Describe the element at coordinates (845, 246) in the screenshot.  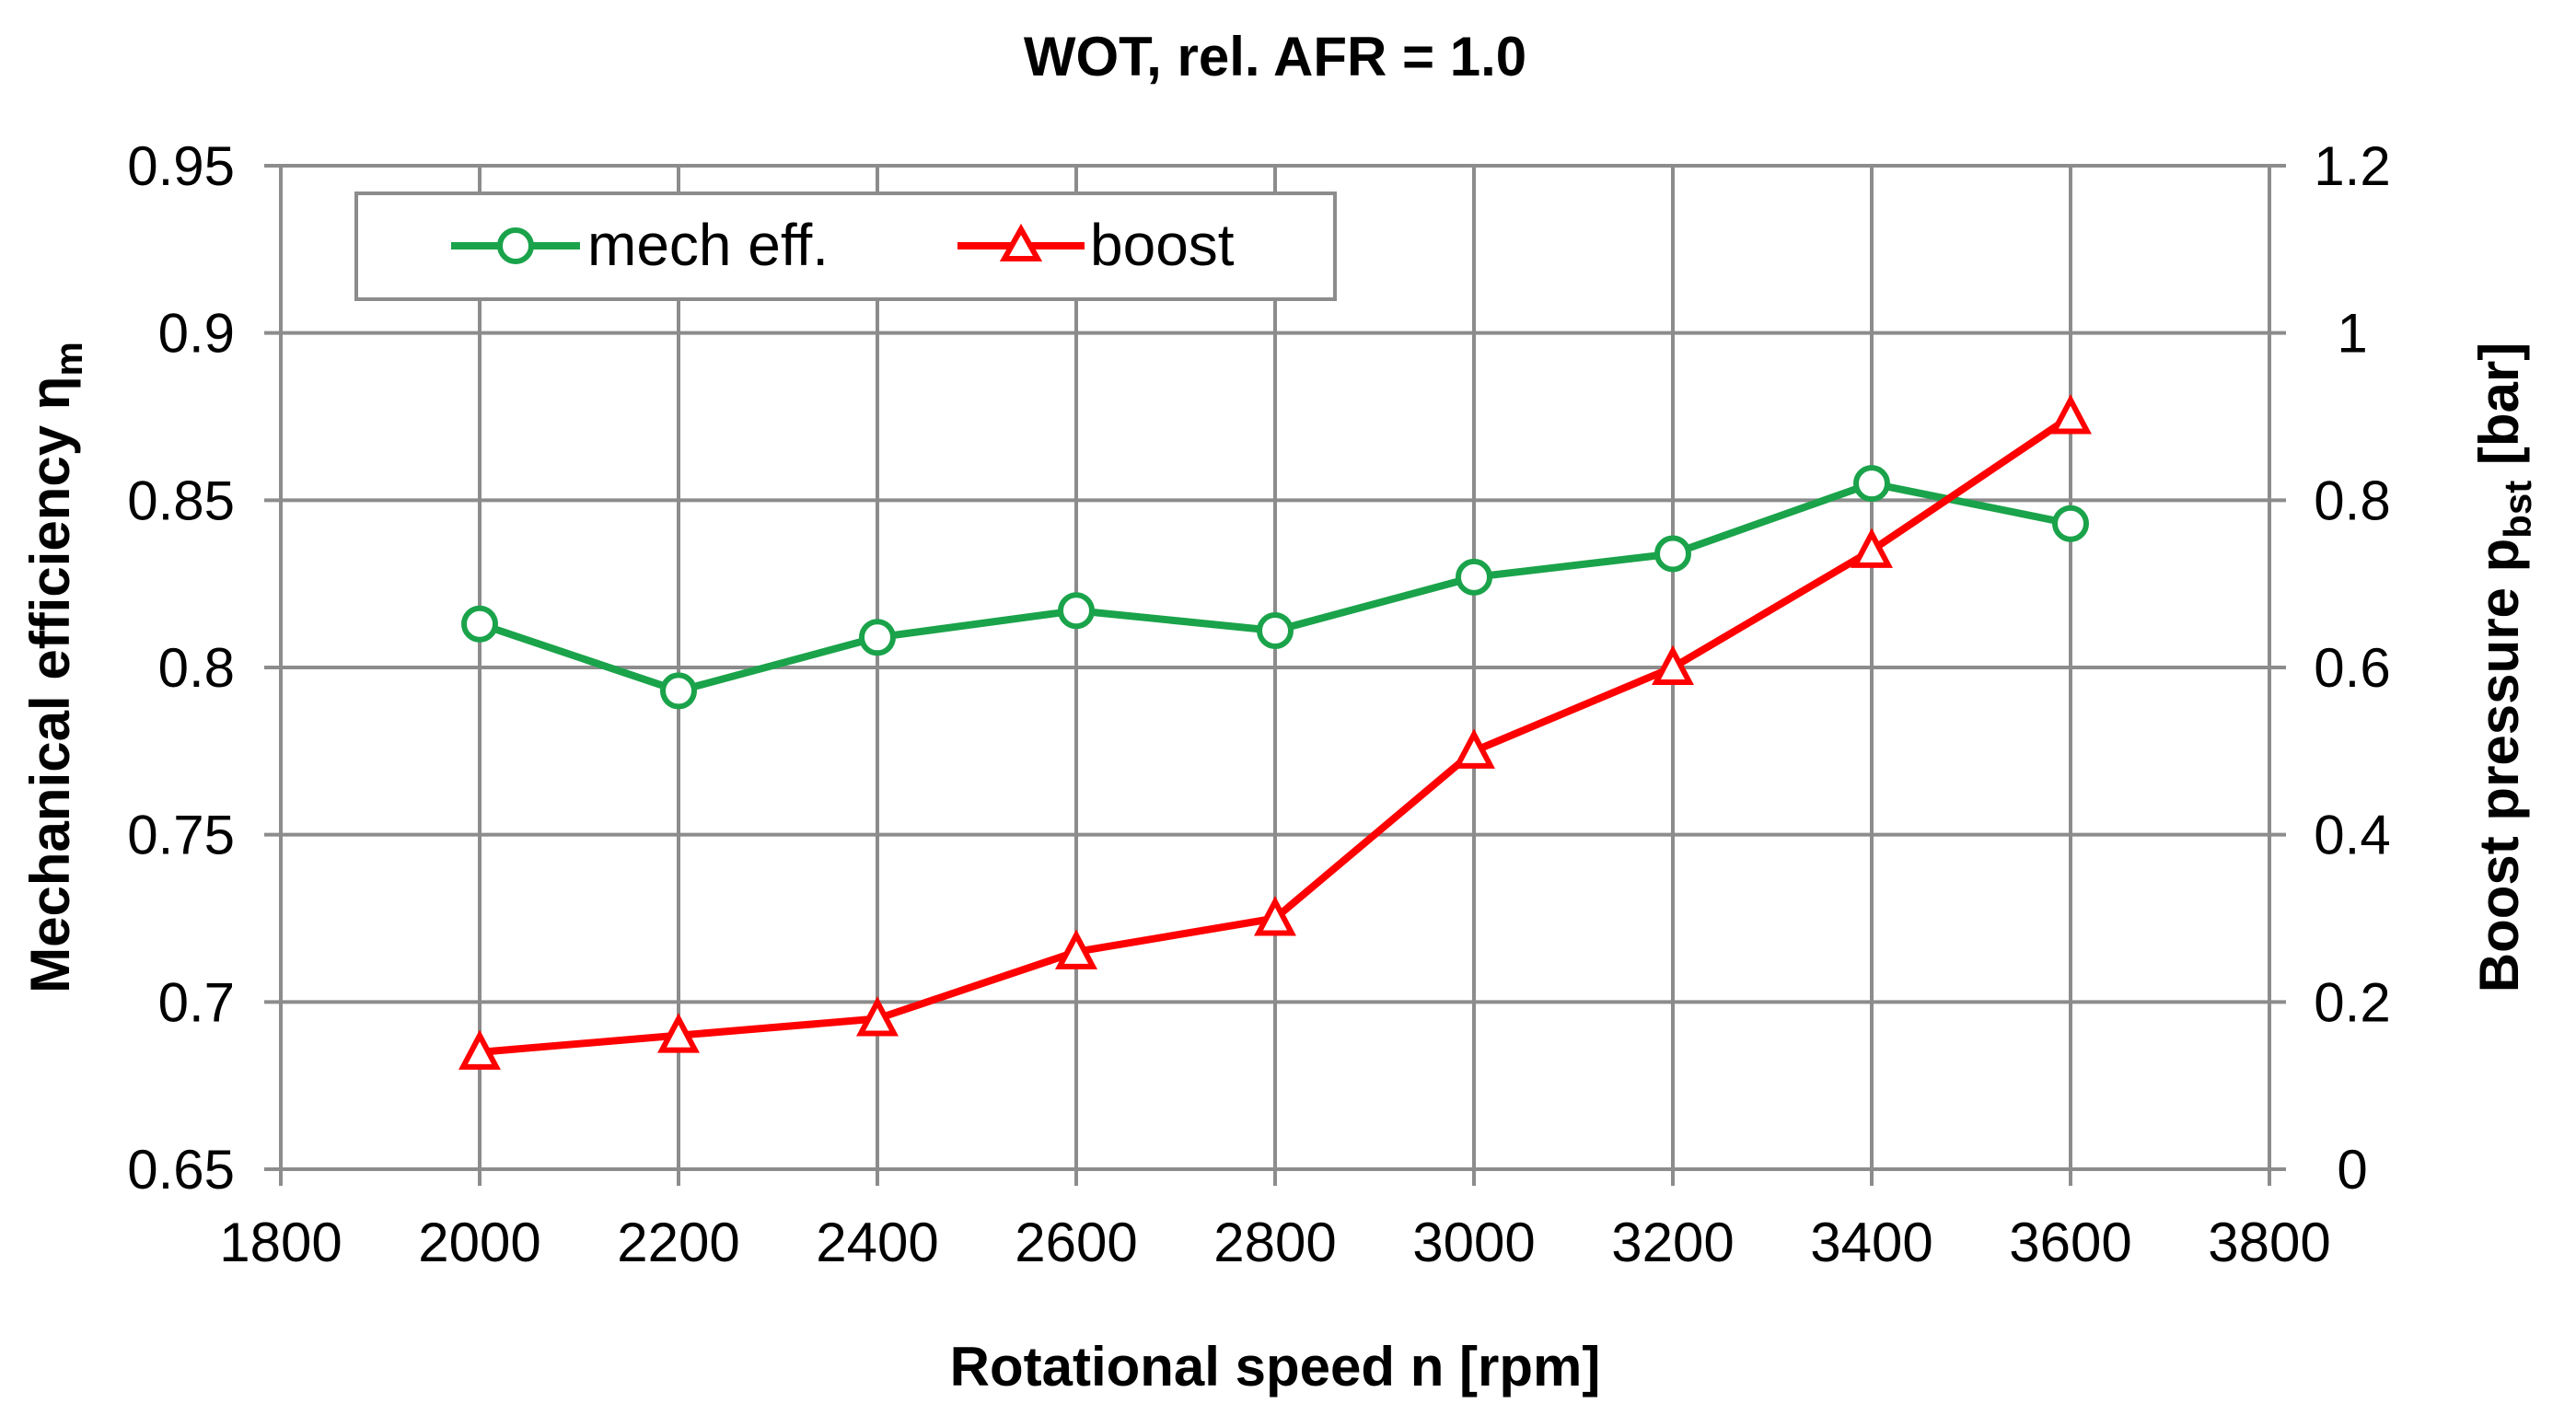
I see `legend: mech eff. boost` at that location.